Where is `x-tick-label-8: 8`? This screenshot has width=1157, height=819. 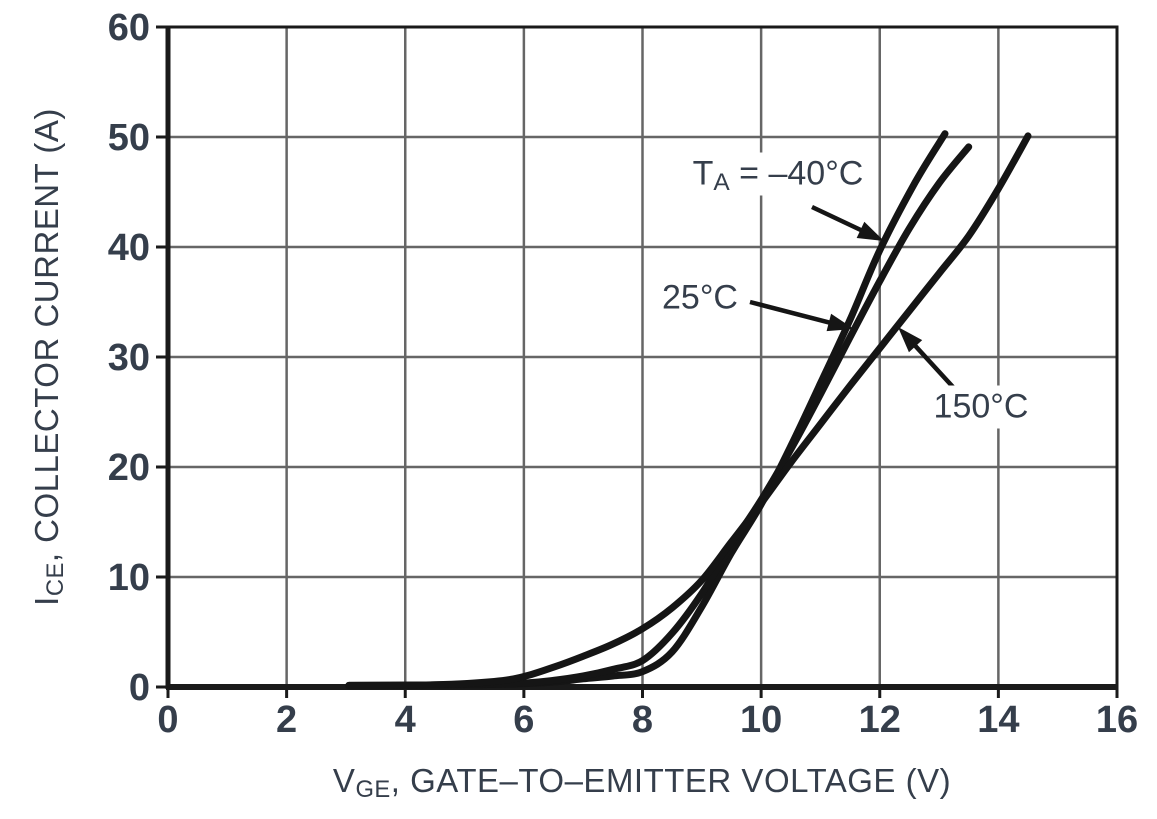 x-tick-label-8: 8 is located at coordinates (642, 720).